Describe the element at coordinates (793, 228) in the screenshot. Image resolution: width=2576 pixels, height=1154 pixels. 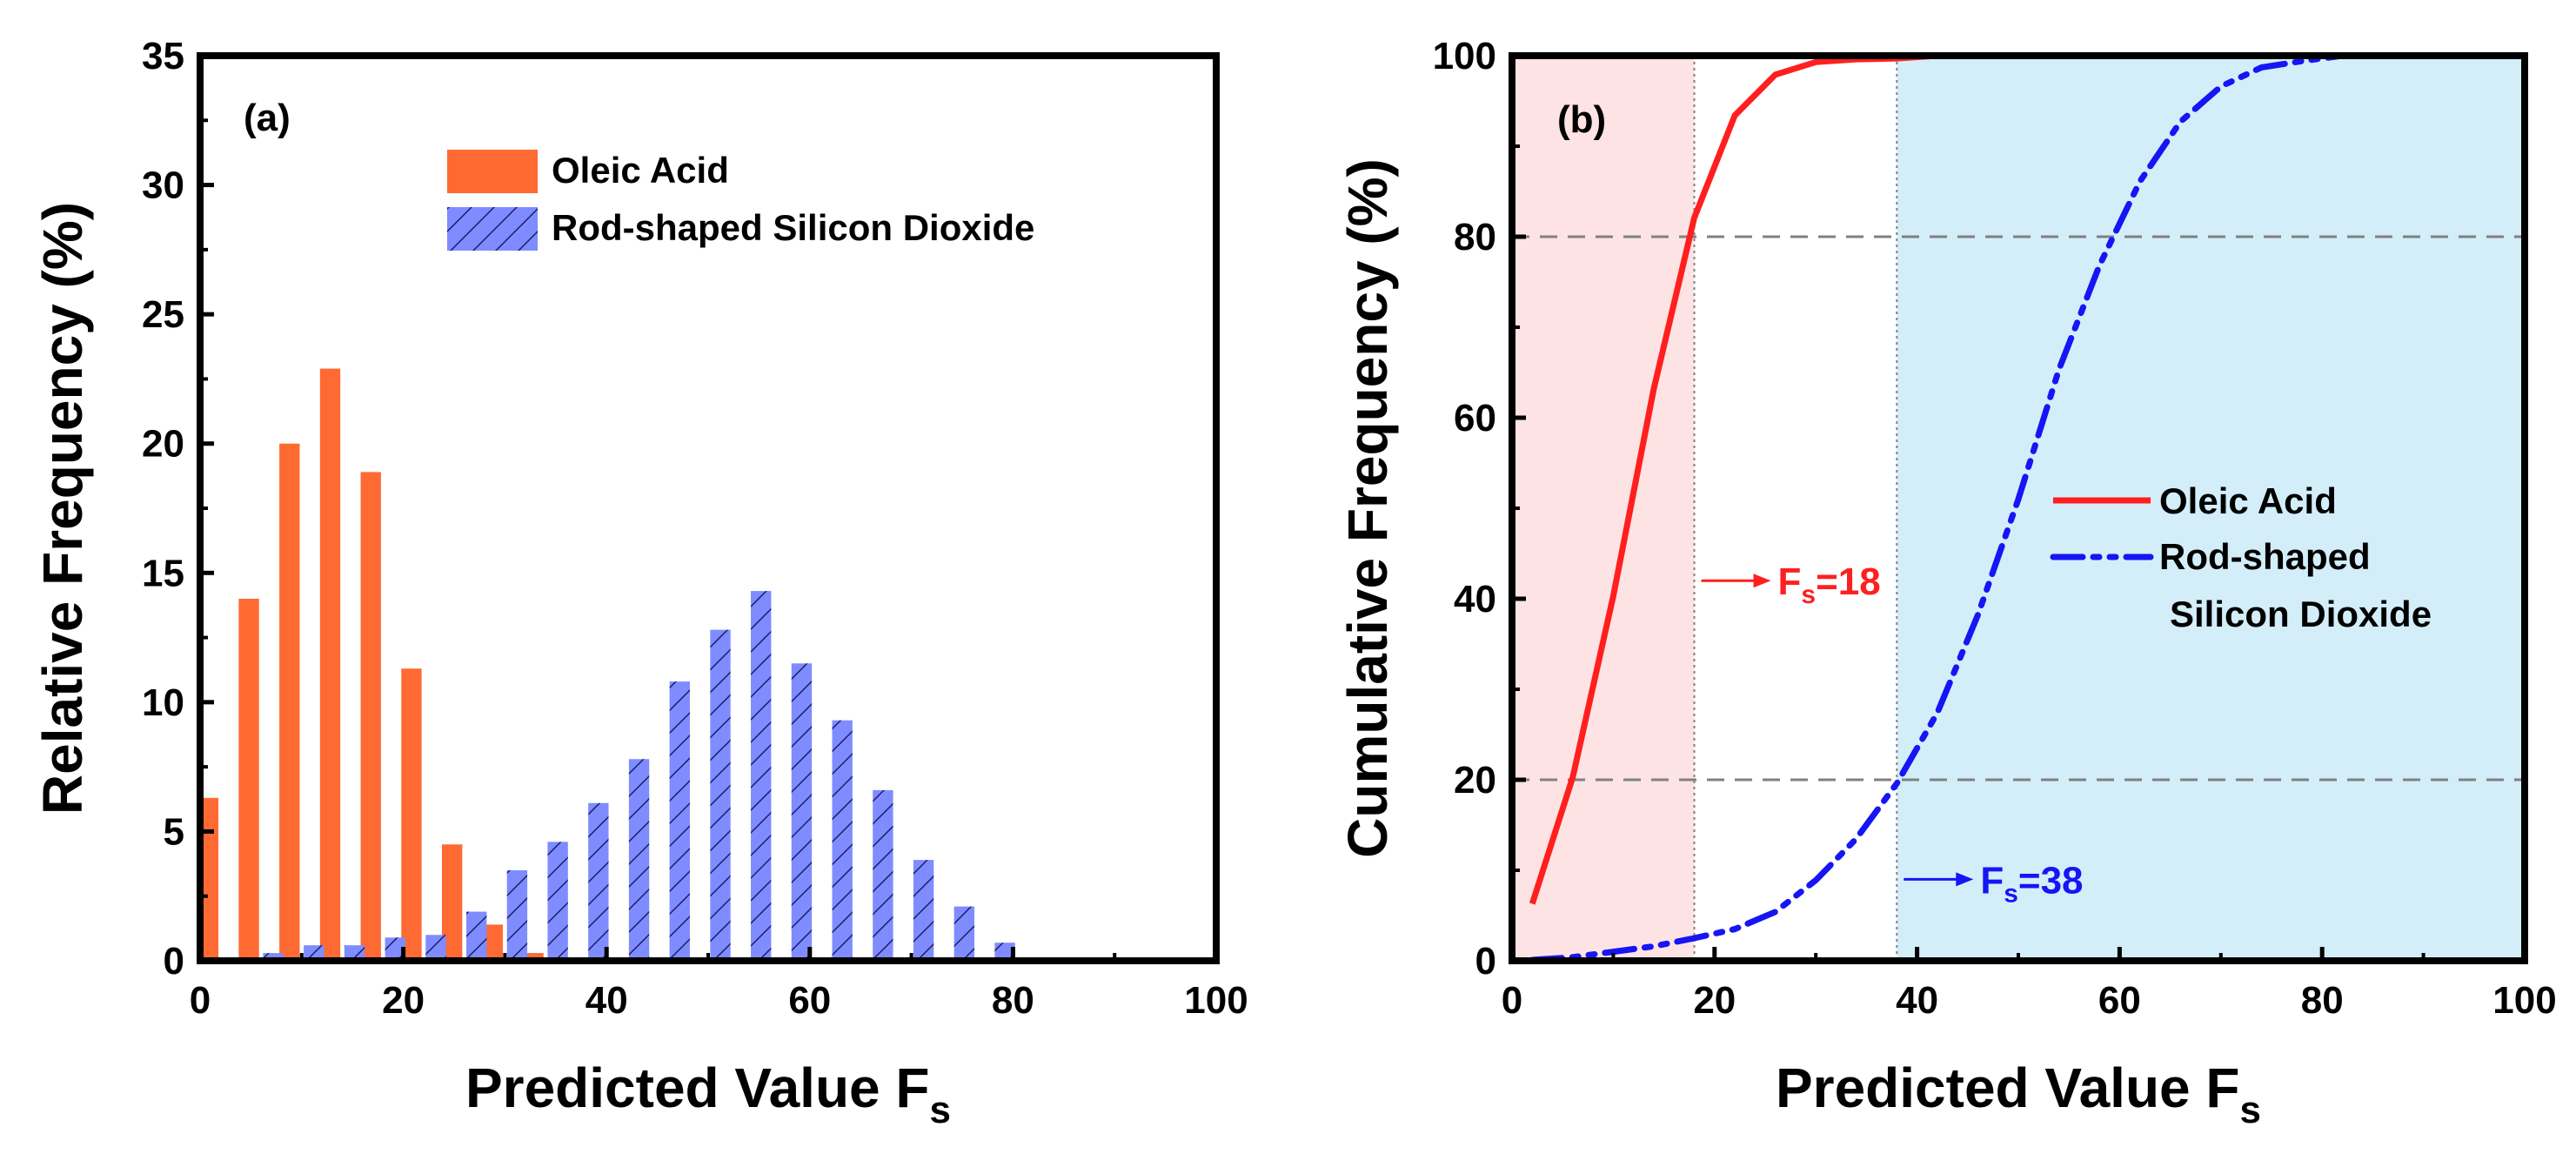
I see `legend-label-rod-shaped-silicon-dioxide: Rod-shaped Silicon Dioxide` at that location.